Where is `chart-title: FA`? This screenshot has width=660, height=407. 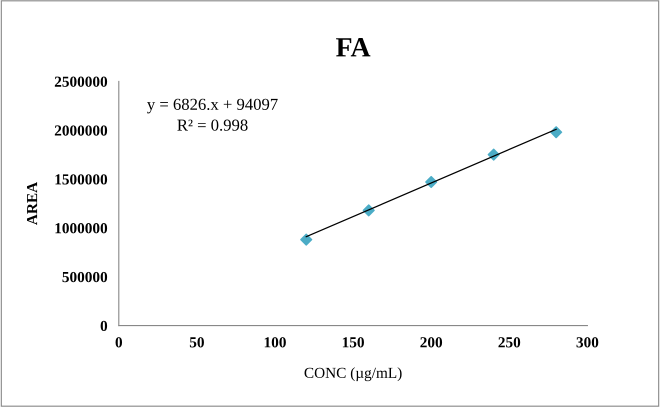 chart-title: FA is located at coordinates (353, 47).